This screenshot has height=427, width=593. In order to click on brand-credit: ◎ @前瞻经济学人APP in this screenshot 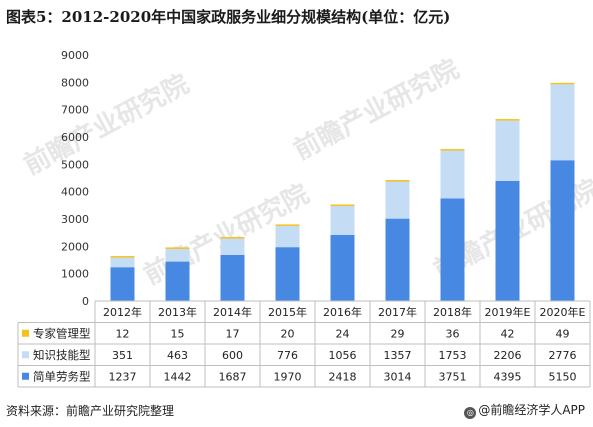, I will do `click(524, 410)`.